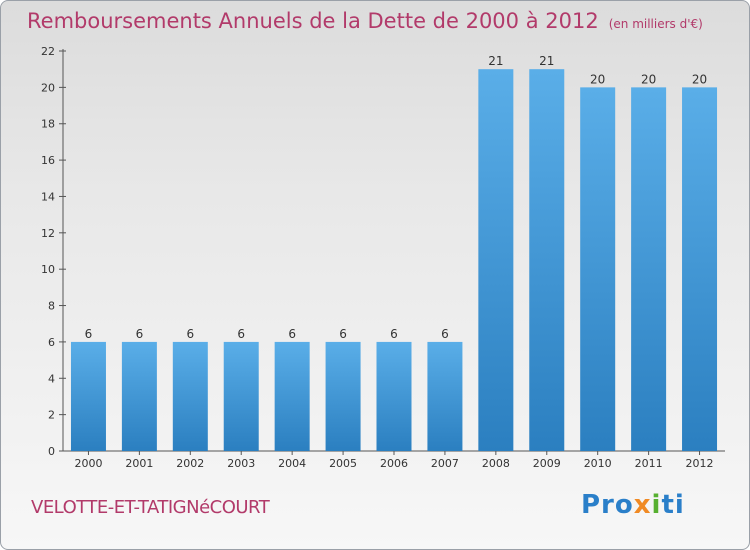  Describe the element at coordinates (88, 463) in the screenshot. I see `x-tick-label: 2000` at that location.